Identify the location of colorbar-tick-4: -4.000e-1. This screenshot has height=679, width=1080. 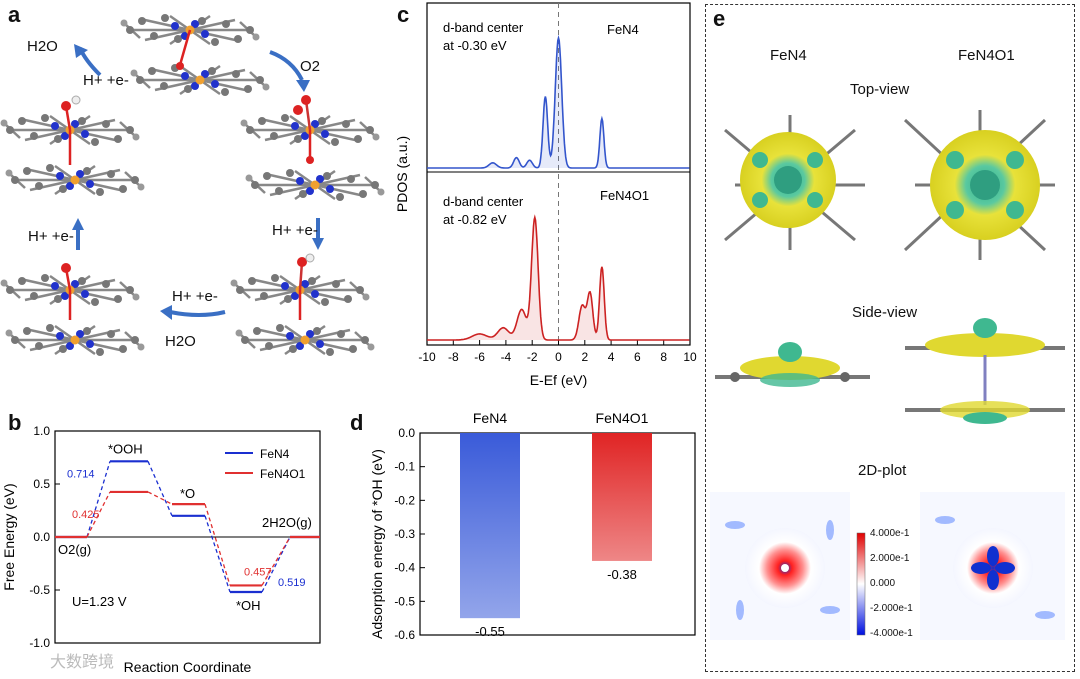
(891, 633).